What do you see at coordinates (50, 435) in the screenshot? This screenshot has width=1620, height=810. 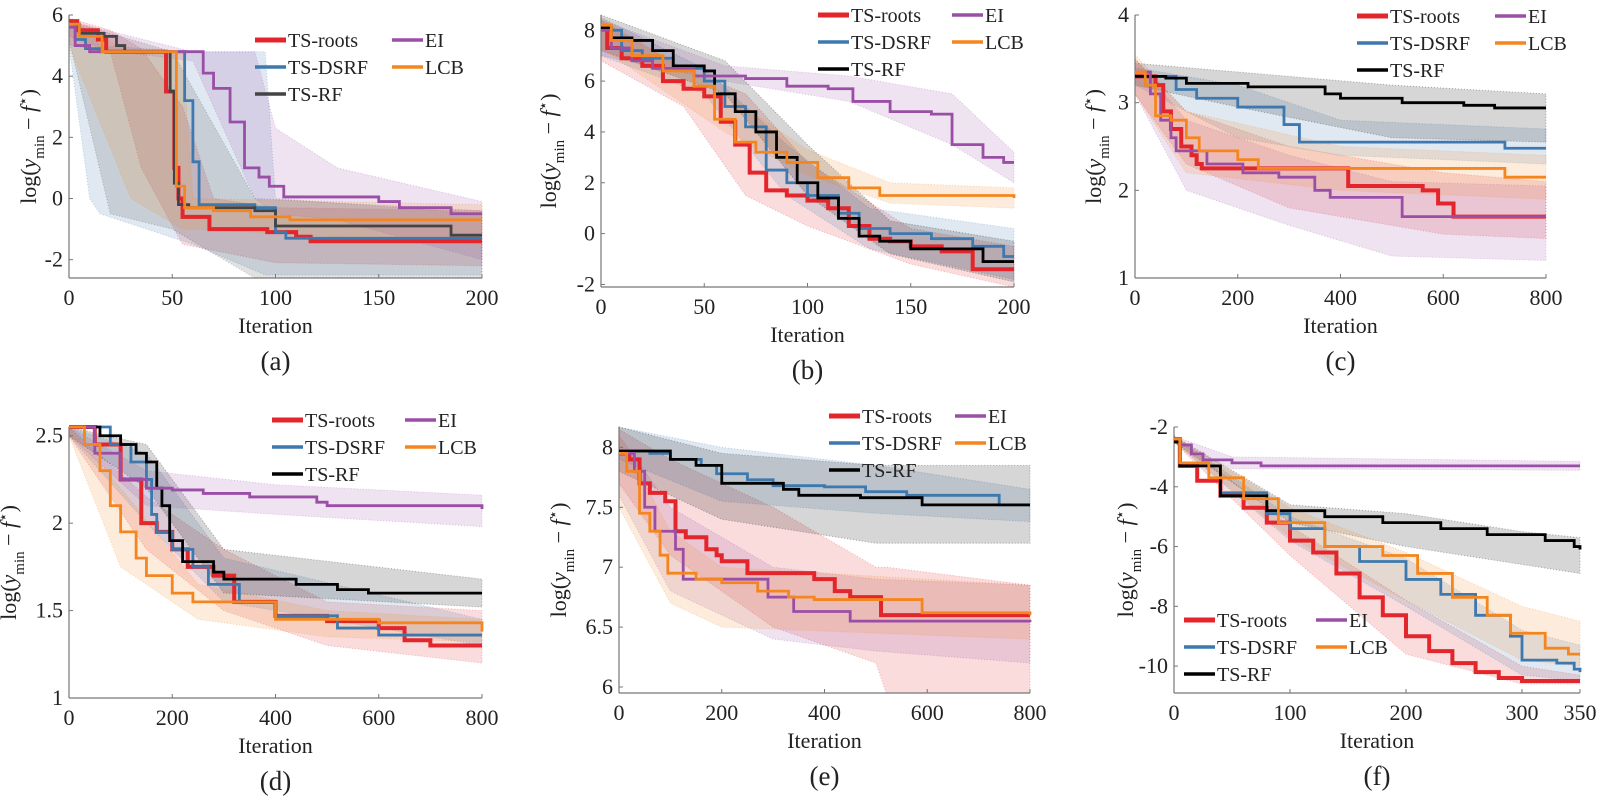 I see `y-tick-label: 2.5` at bounding box center [50, 435].